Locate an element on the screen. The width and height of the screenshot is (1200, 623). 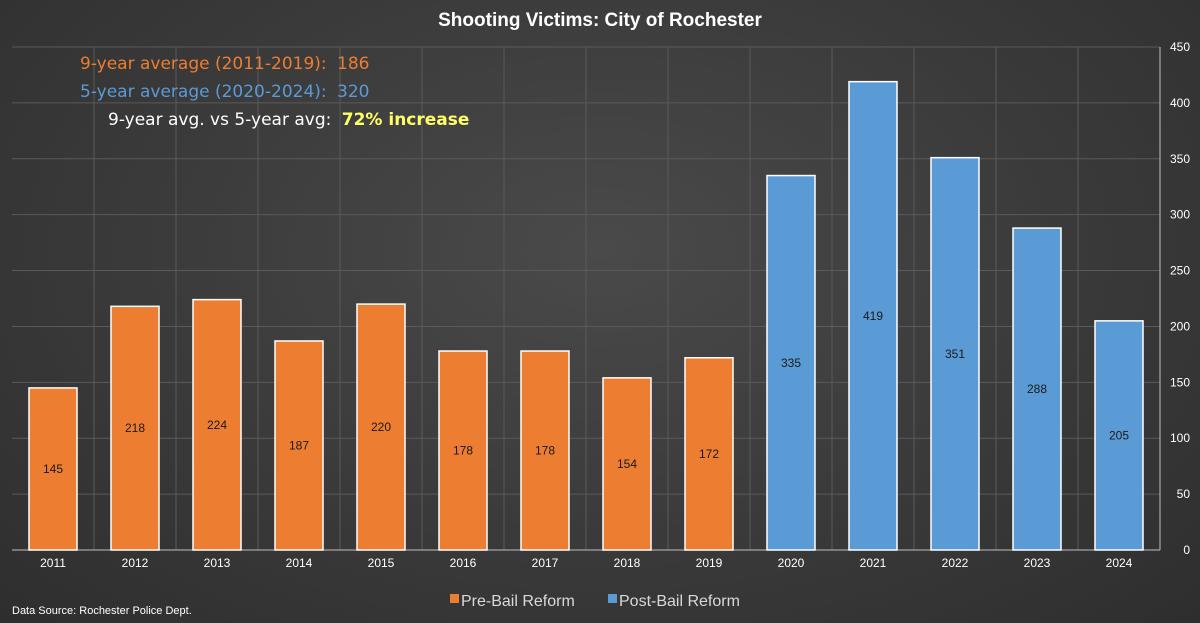
data-label-2024: 205 is located at coordinates (1119, 435).